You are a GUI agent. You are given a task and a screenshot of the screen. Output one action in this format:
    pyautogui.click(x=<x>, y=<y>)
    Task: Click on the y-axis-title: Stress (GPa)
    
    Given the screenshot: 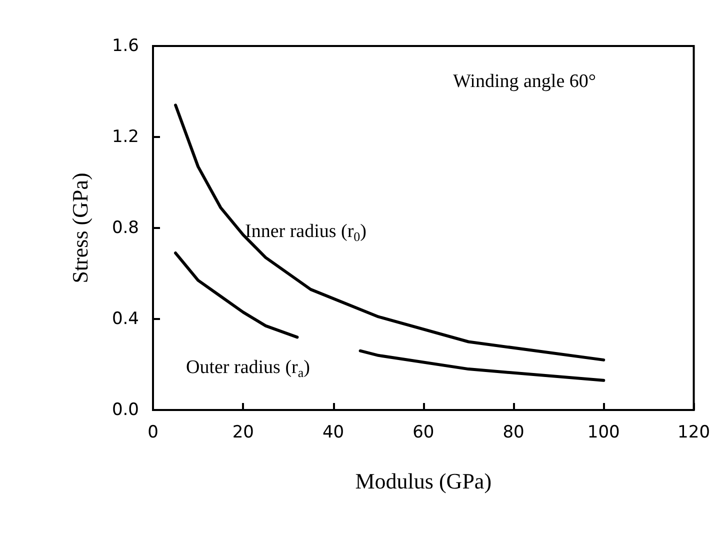 What is the action you would take?
    pyautogui.click(x=80, y=228)
    